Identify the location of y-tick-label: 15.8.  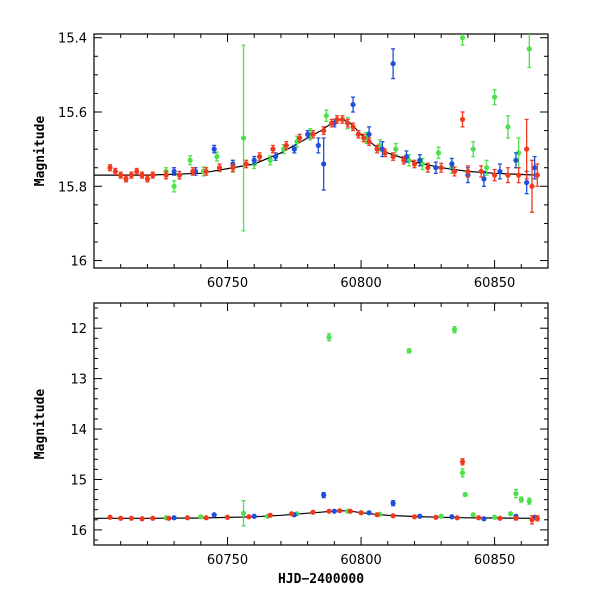
(72, 187).